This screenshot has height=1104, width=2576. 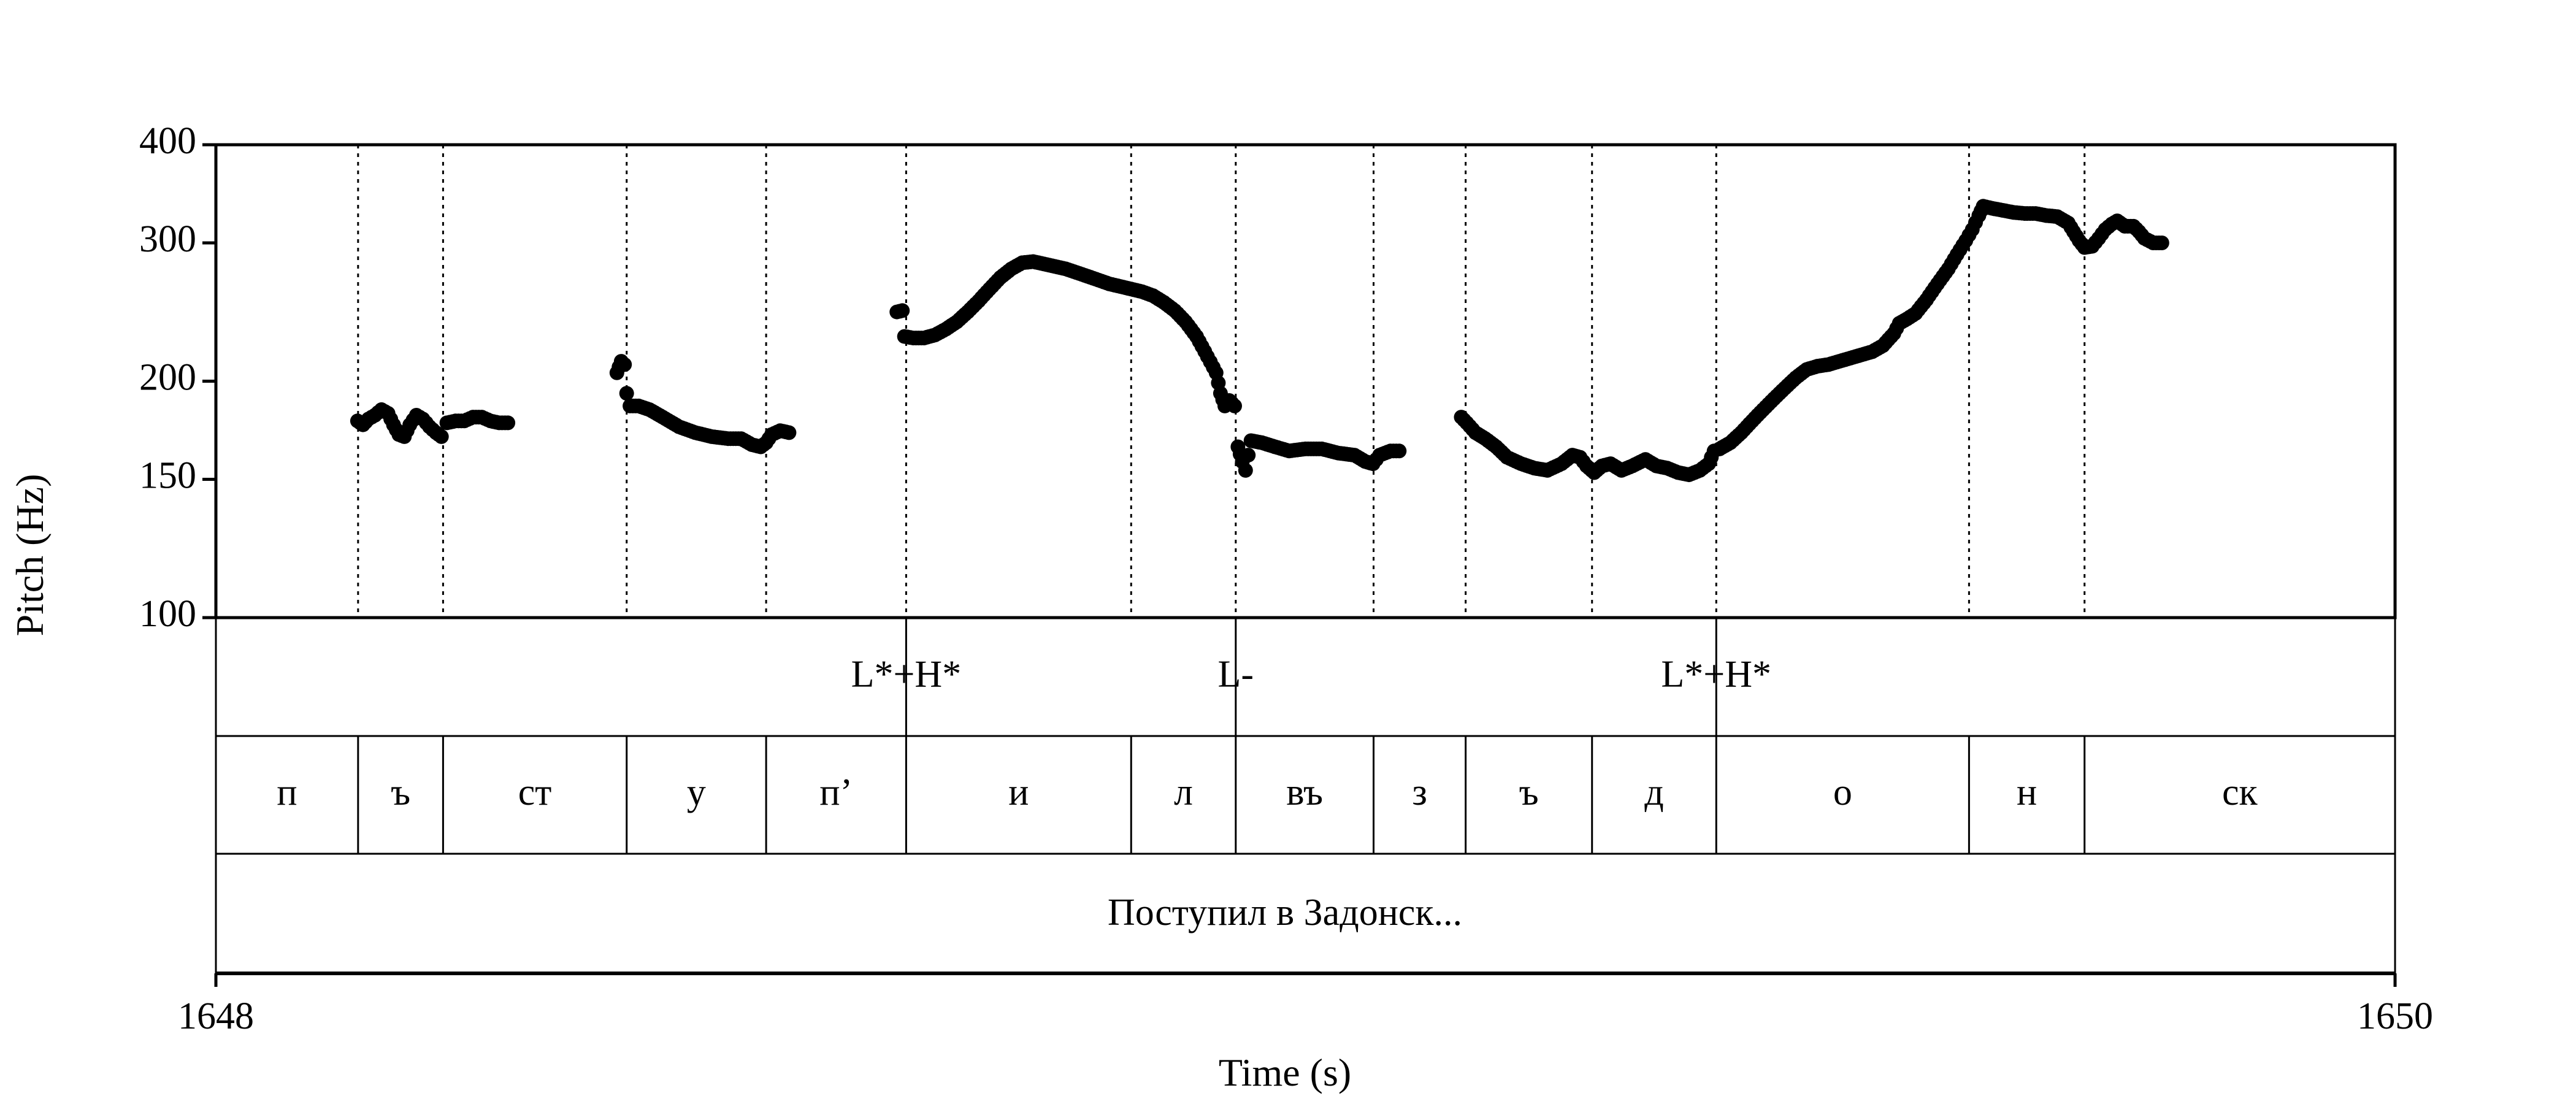 I want to click on segment-label: ск, so click(x=2240, y=792).